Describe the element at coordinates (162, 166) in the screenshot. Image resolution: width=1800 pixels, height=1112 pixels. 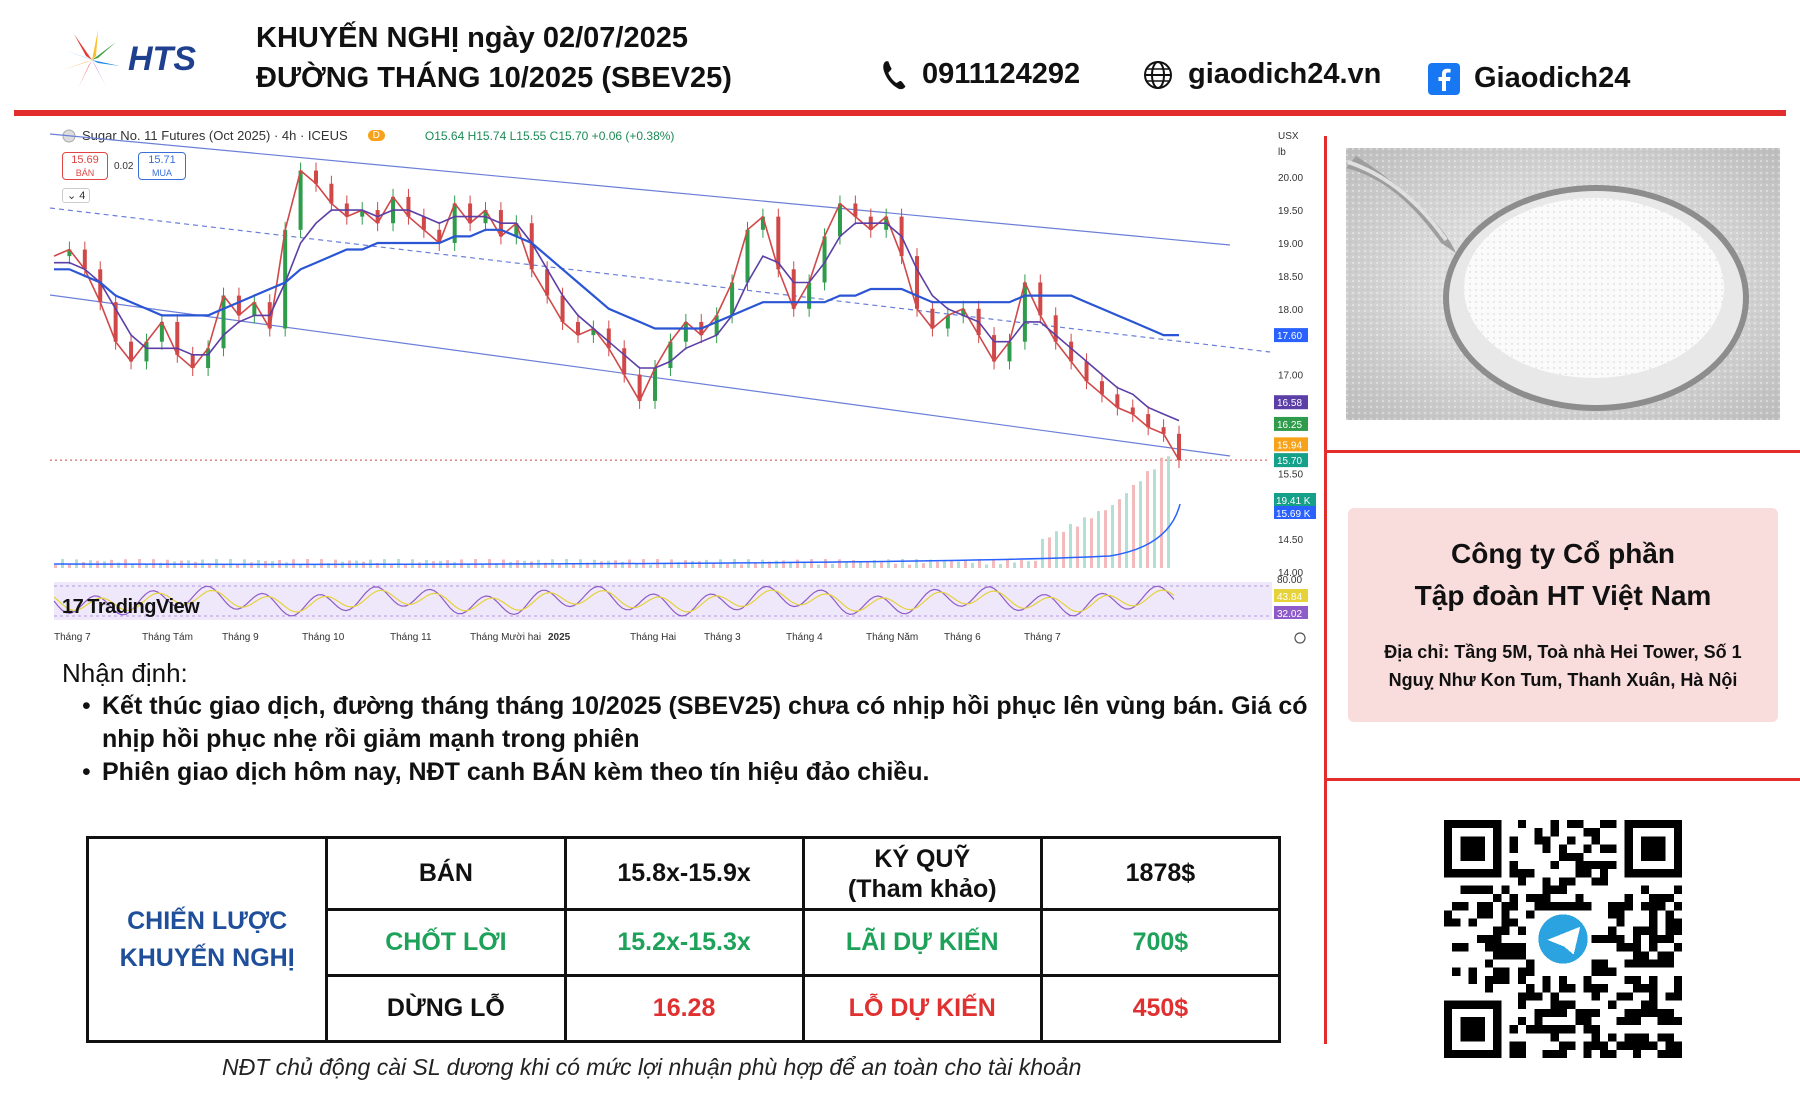
I see `buy-price-button: 15.71 MUA` at that location.